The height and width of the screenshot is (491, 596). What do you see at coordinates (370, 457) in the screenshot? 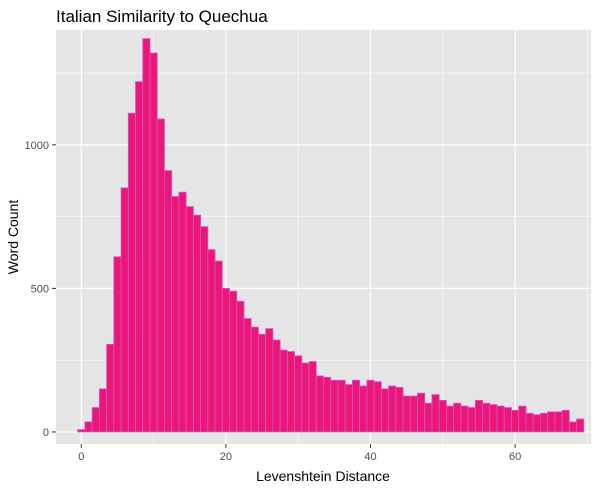
I see `x-tick-label: 40` at bounding box center [370, 457].